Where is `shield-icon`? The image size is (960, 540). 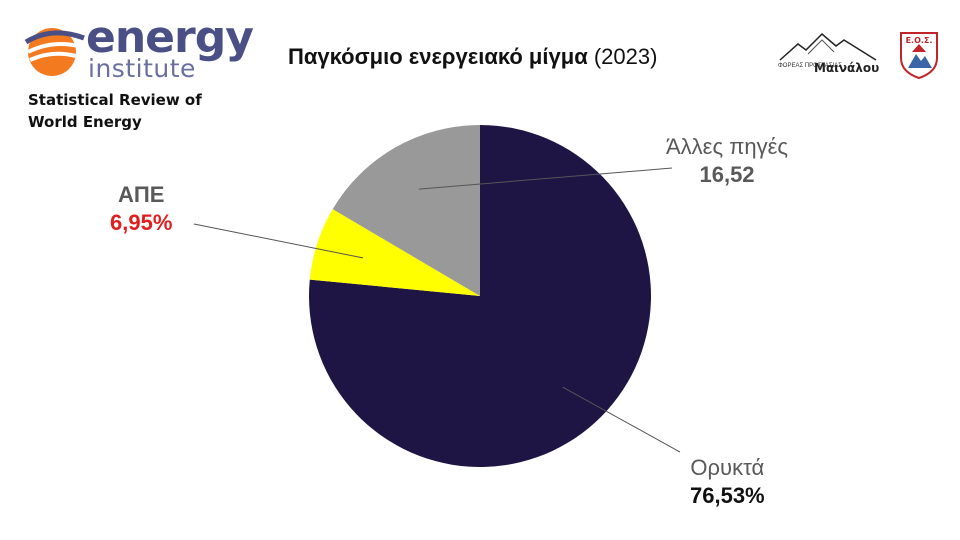 shield-icon is located at coordinates (919, 56).